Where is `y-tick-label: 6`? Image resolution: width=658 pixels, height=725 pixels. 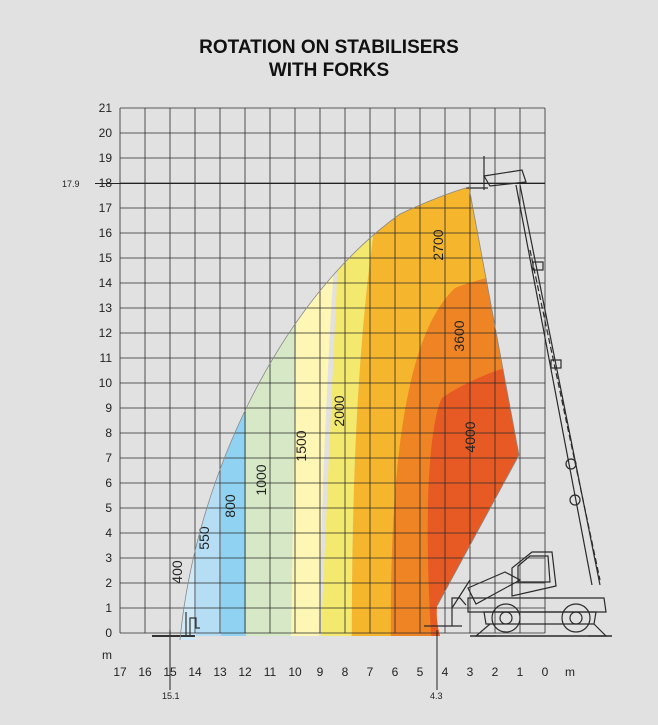
y-tick-label: 6 is located at coordinates (108, 483).